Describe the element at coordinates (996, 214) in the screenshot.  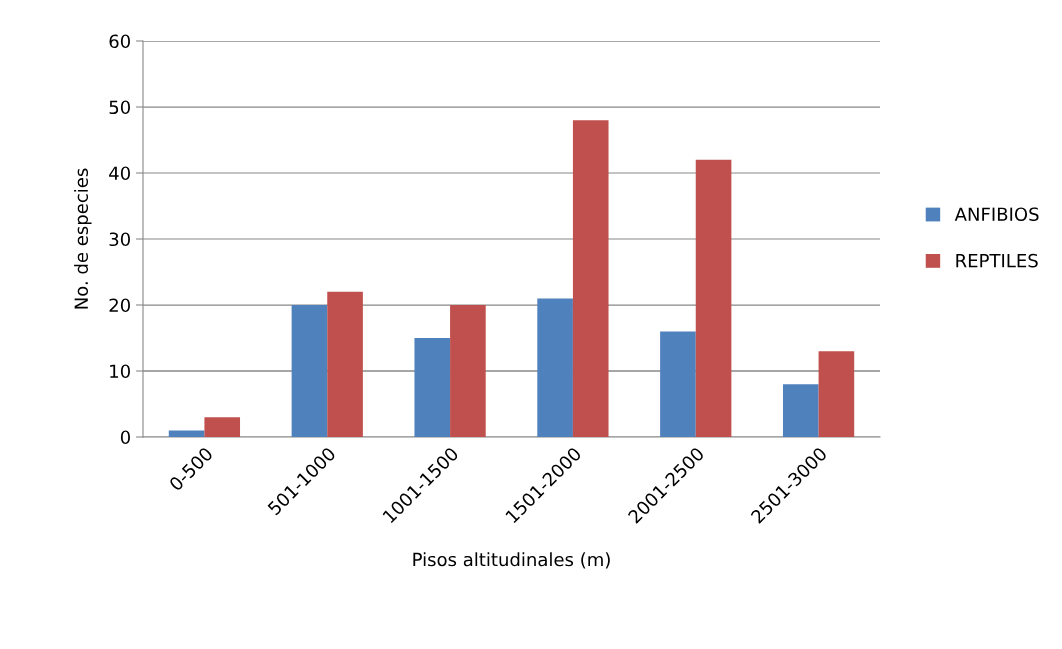
I see `legend-label: ANFIBIOS` at that location.